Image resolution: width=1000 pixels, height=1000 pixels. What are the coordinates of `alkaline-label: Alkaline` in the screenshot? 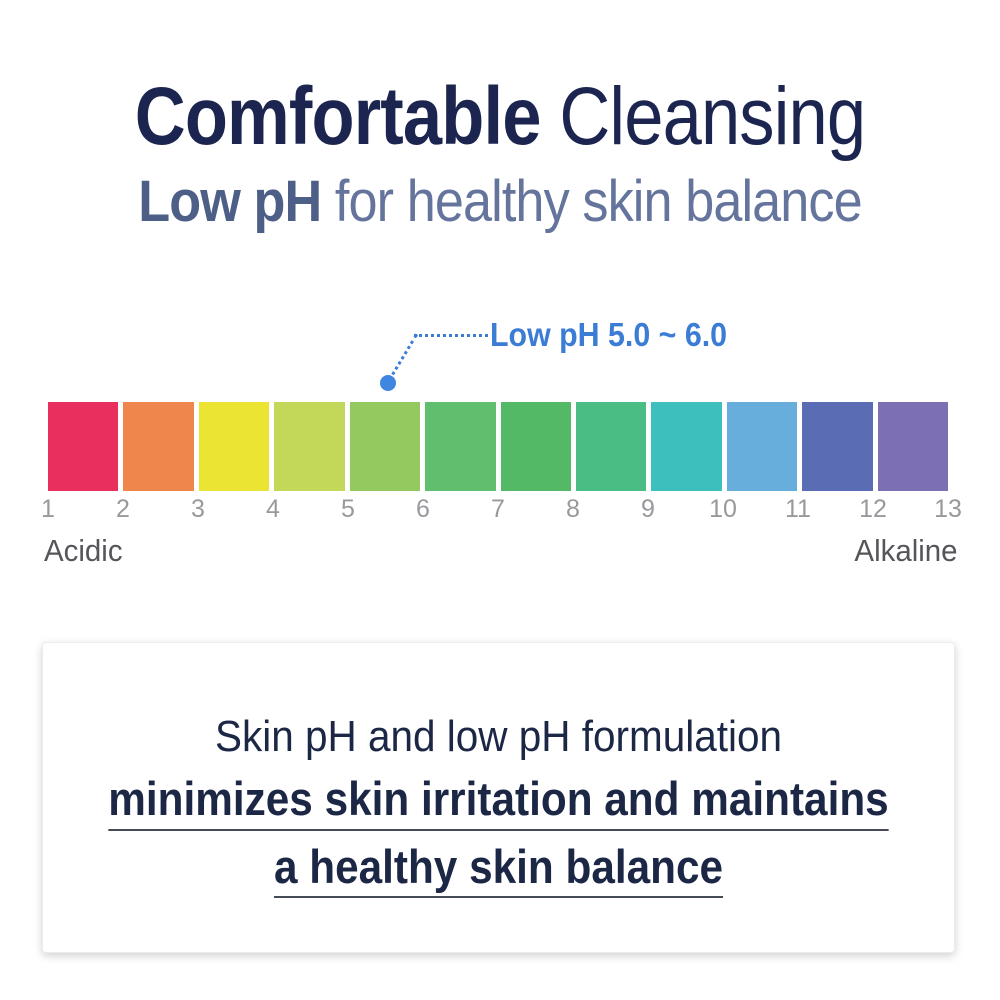 It's located at (906, 550).